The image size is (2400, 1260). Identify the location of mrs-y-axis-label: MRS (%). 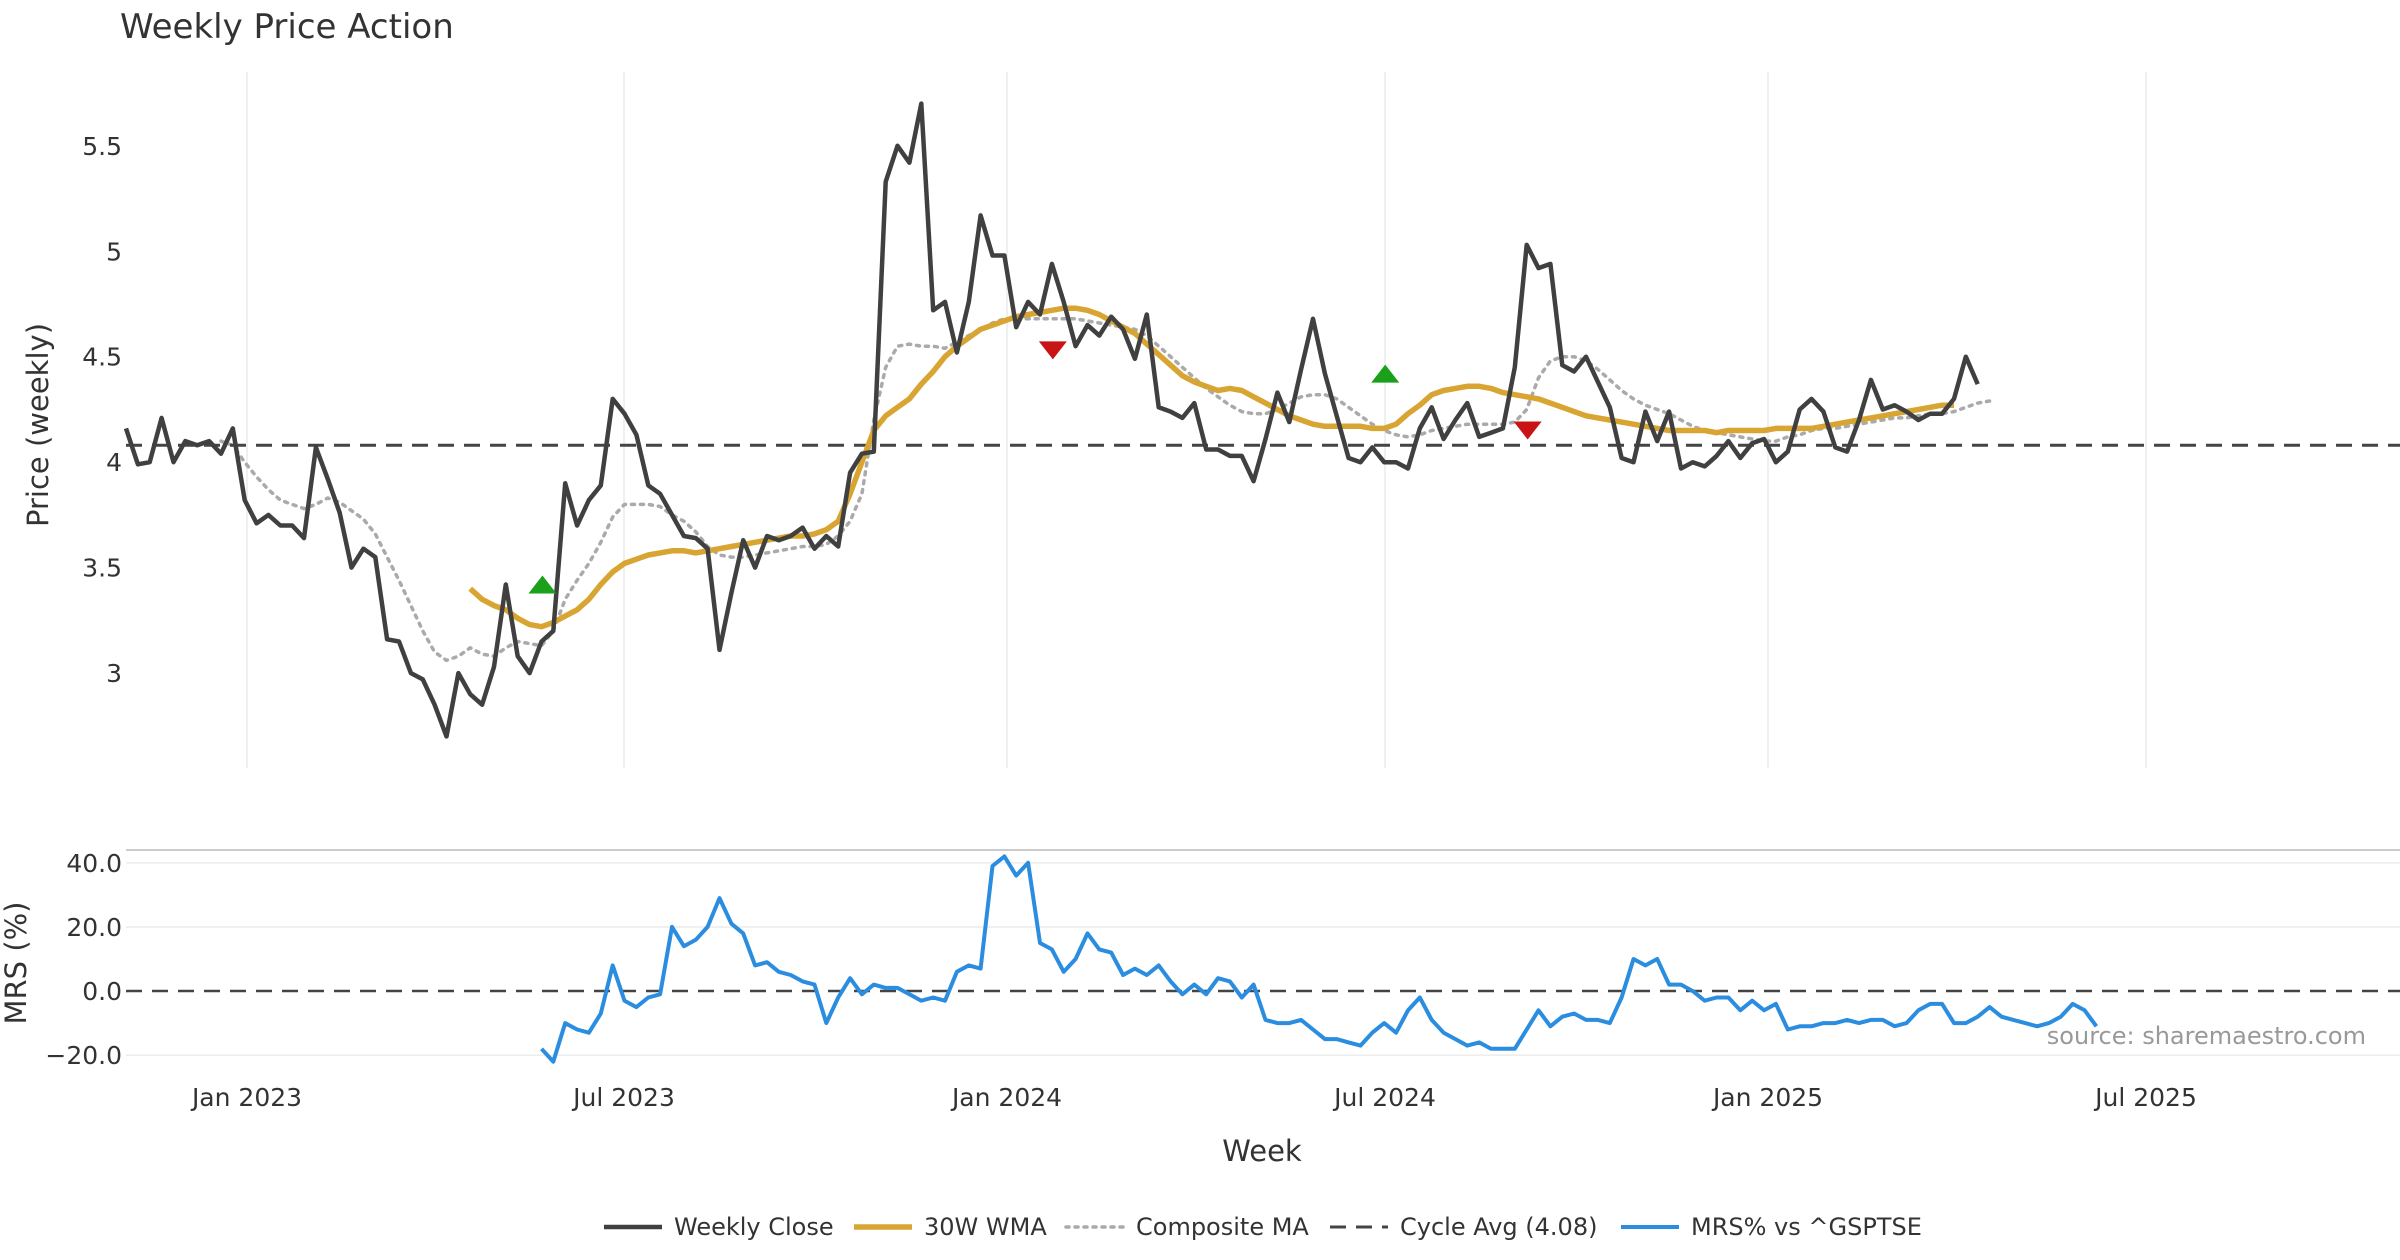
(16, 963).